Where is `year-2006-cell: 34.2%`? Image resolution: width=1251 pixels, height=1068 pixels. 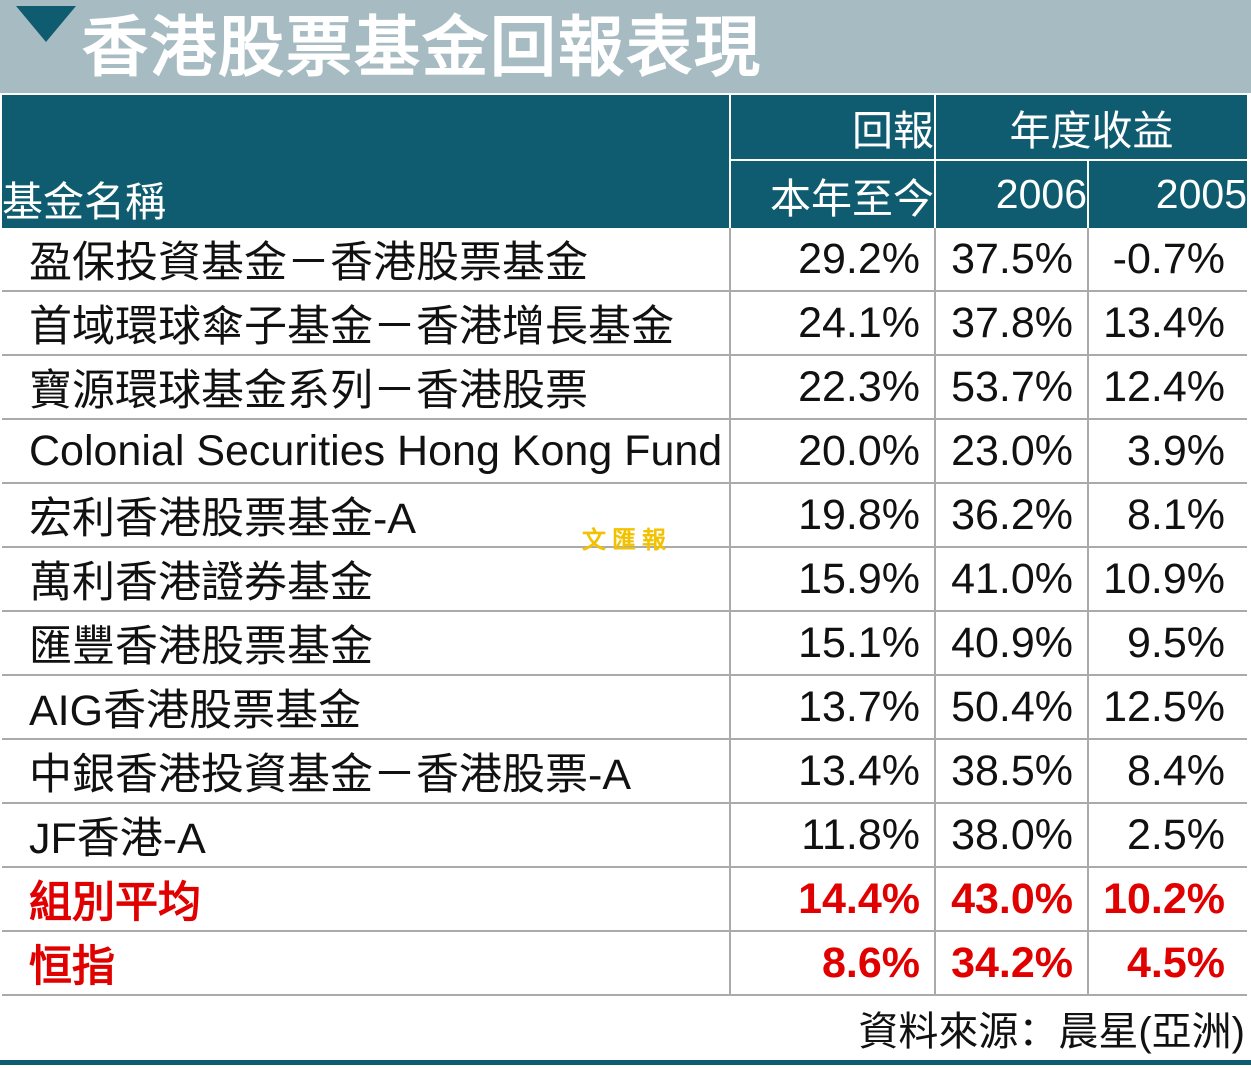 year-2006-cell: 34.2% is located at coordinates (1012, 963).